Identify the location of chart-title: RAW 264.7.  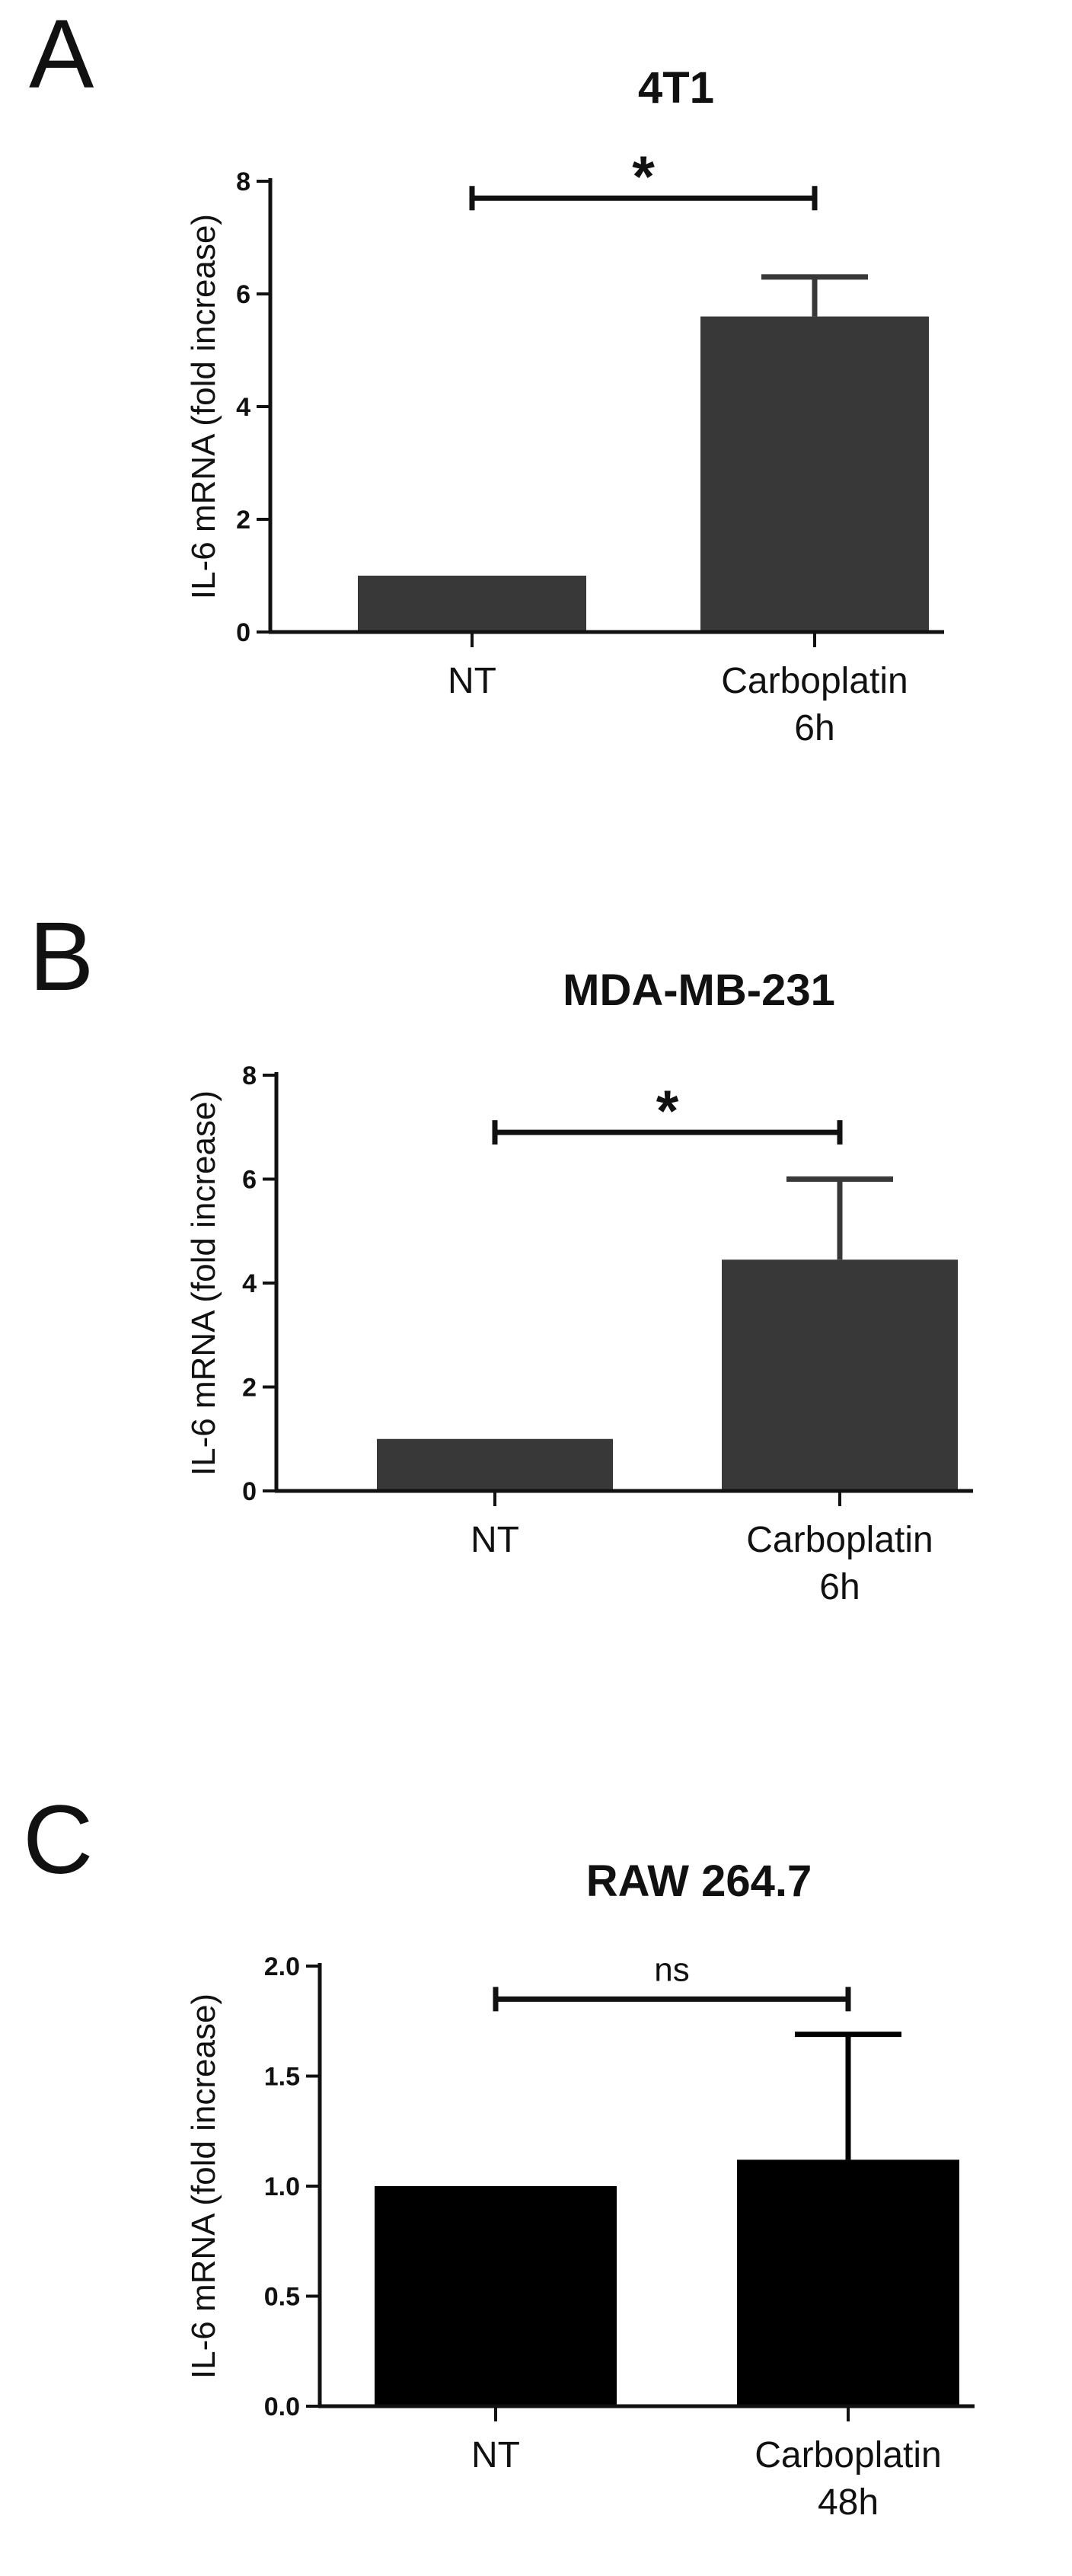
(699, 1881).